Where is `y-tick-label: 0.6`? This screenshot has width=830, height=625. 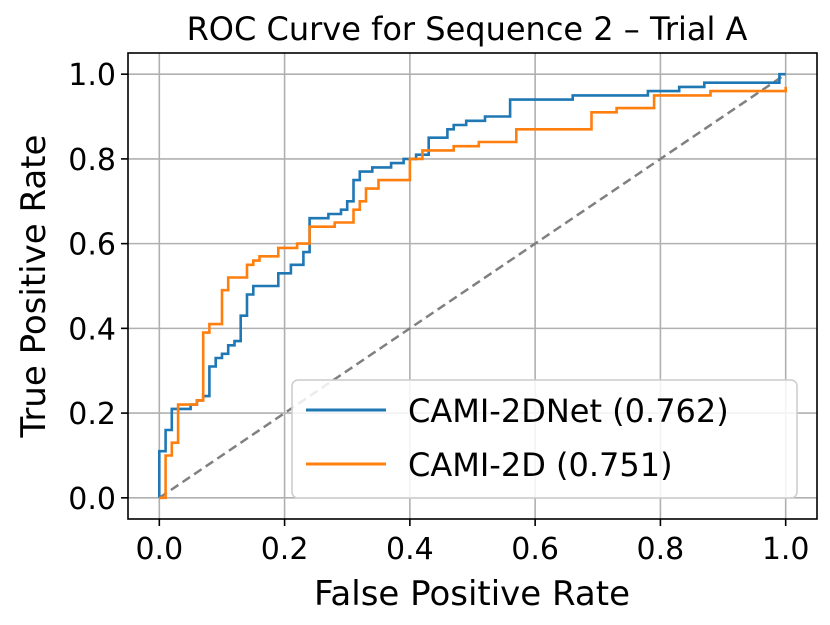
y-tick-label: 0.6 is located at coordinates (92, 245).